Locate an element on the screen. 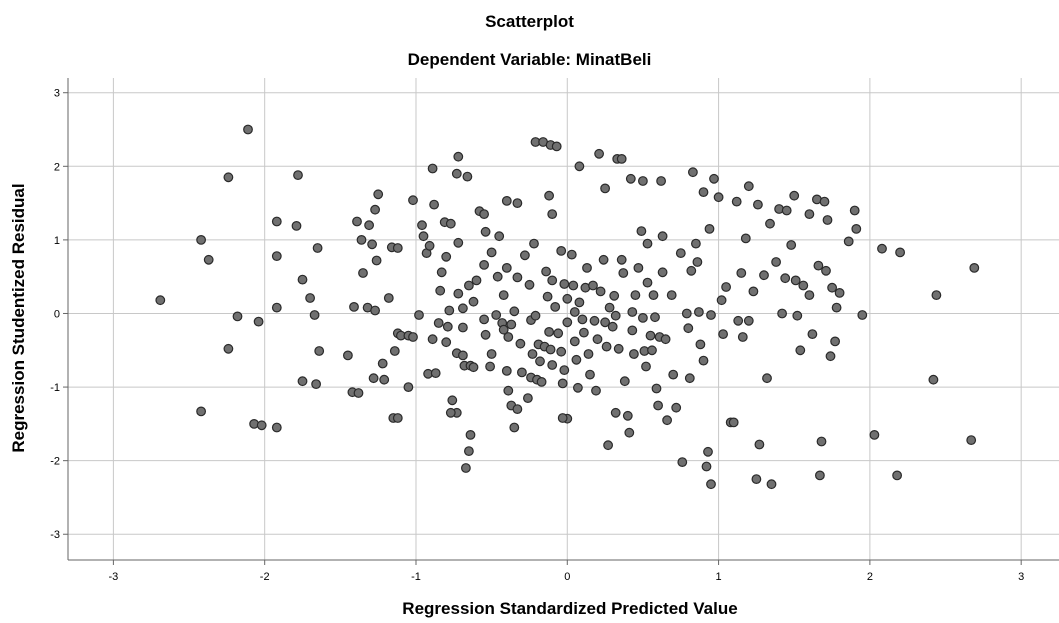 This screenshot has height=623, width=1059. x-tick-label: 1 is located at coordinates (719, 577).